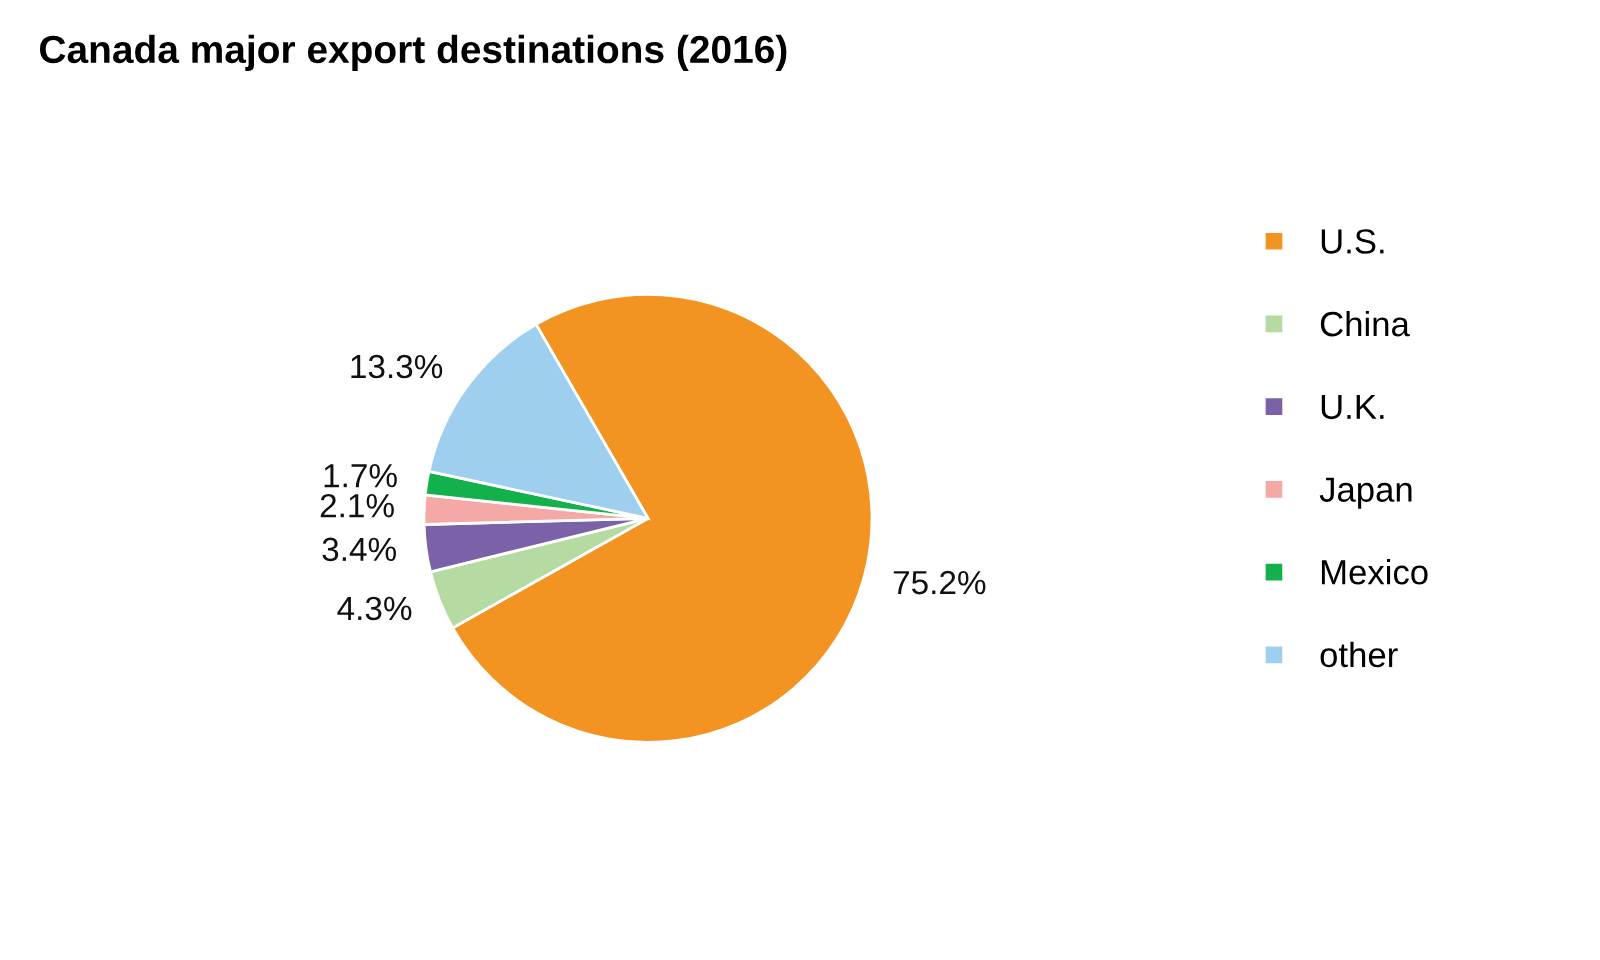  What do you see at coordinates (413, 52) in the screenshot?
I see `chart-title: Canada major export destinations (2016)` at bounding box center [413, 52].